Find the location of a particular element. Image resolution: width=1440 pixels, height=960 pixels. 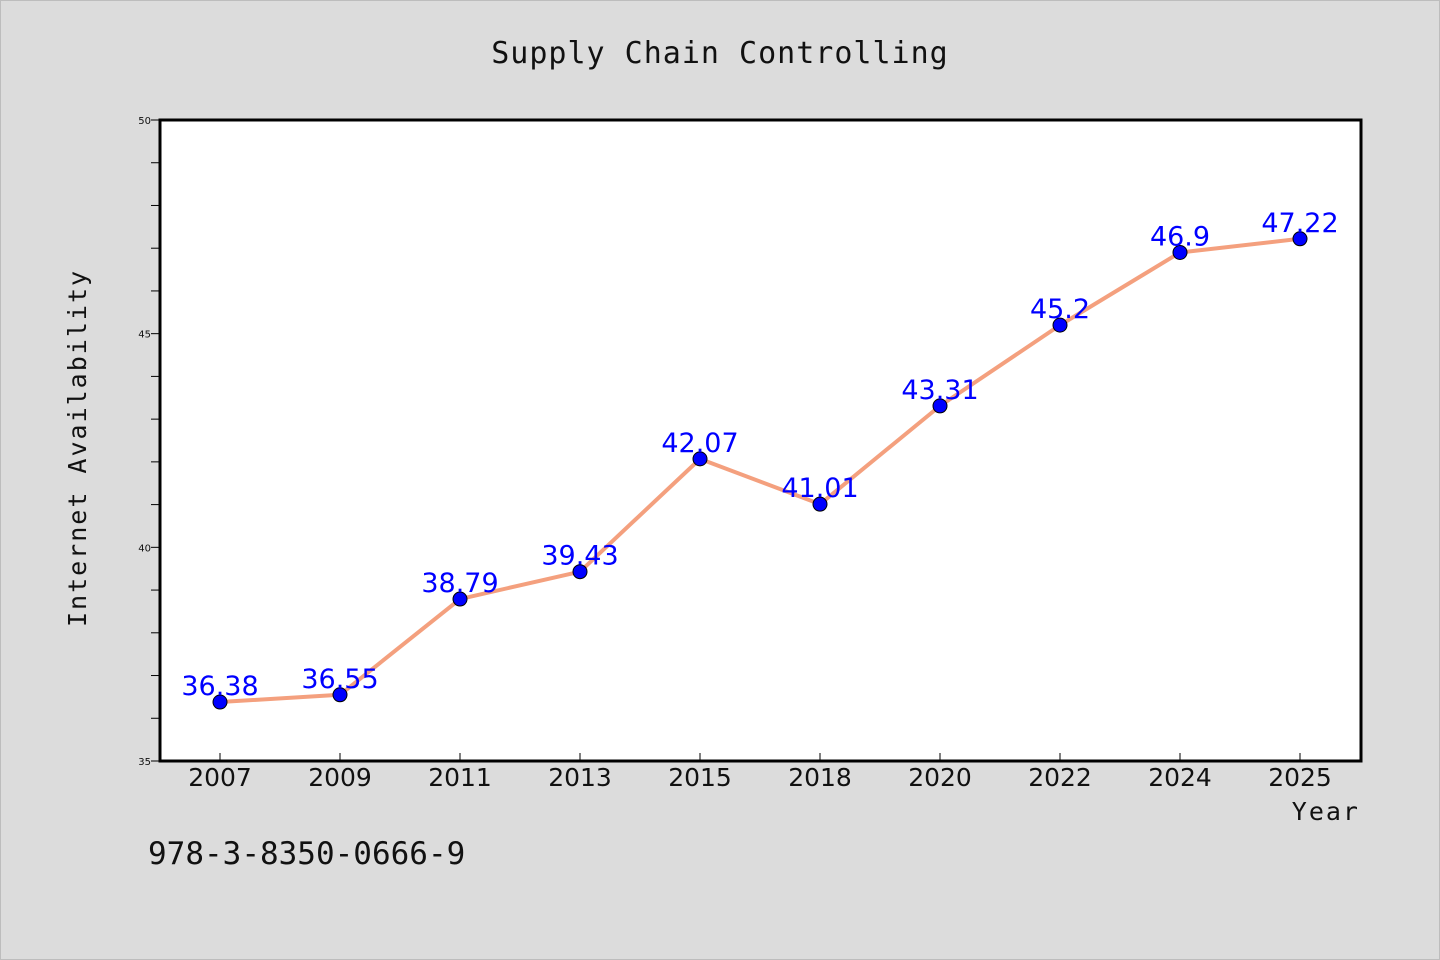

x-axis-label: Year is located at coordinates (1326, 811).